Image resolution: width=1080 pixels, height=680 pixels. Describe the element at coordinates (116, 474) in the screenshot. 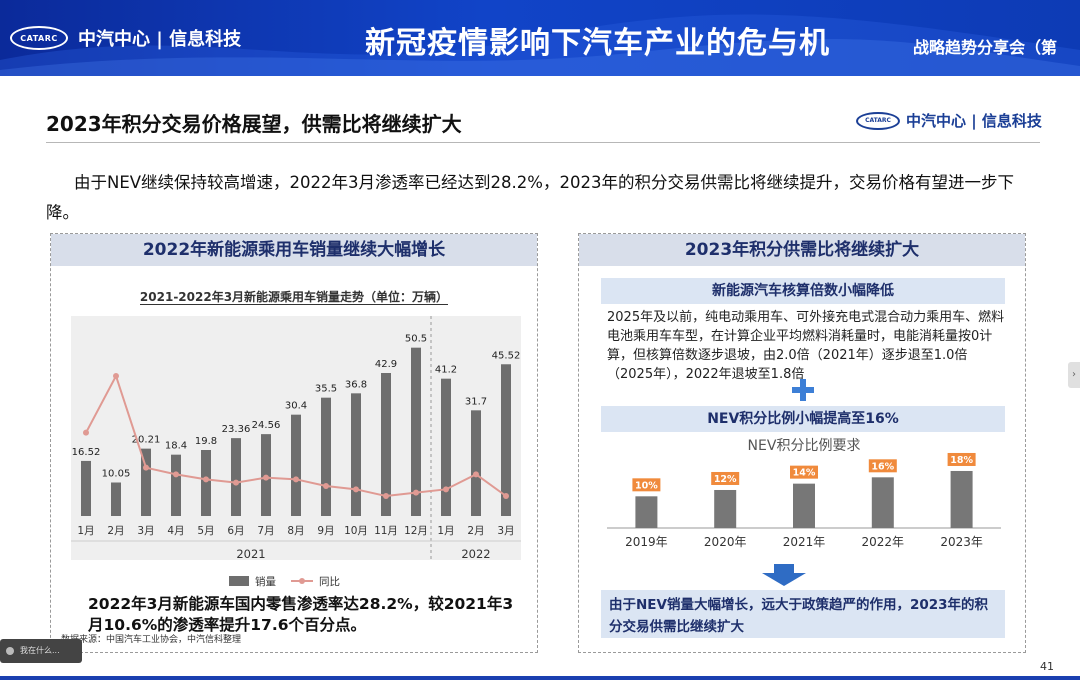

I see `sales-value-label: 10.05` at that location.